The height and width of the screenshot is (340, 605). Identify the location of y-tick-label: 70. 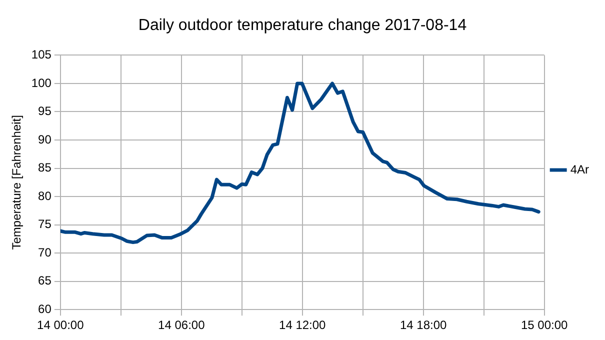
(45, 252).